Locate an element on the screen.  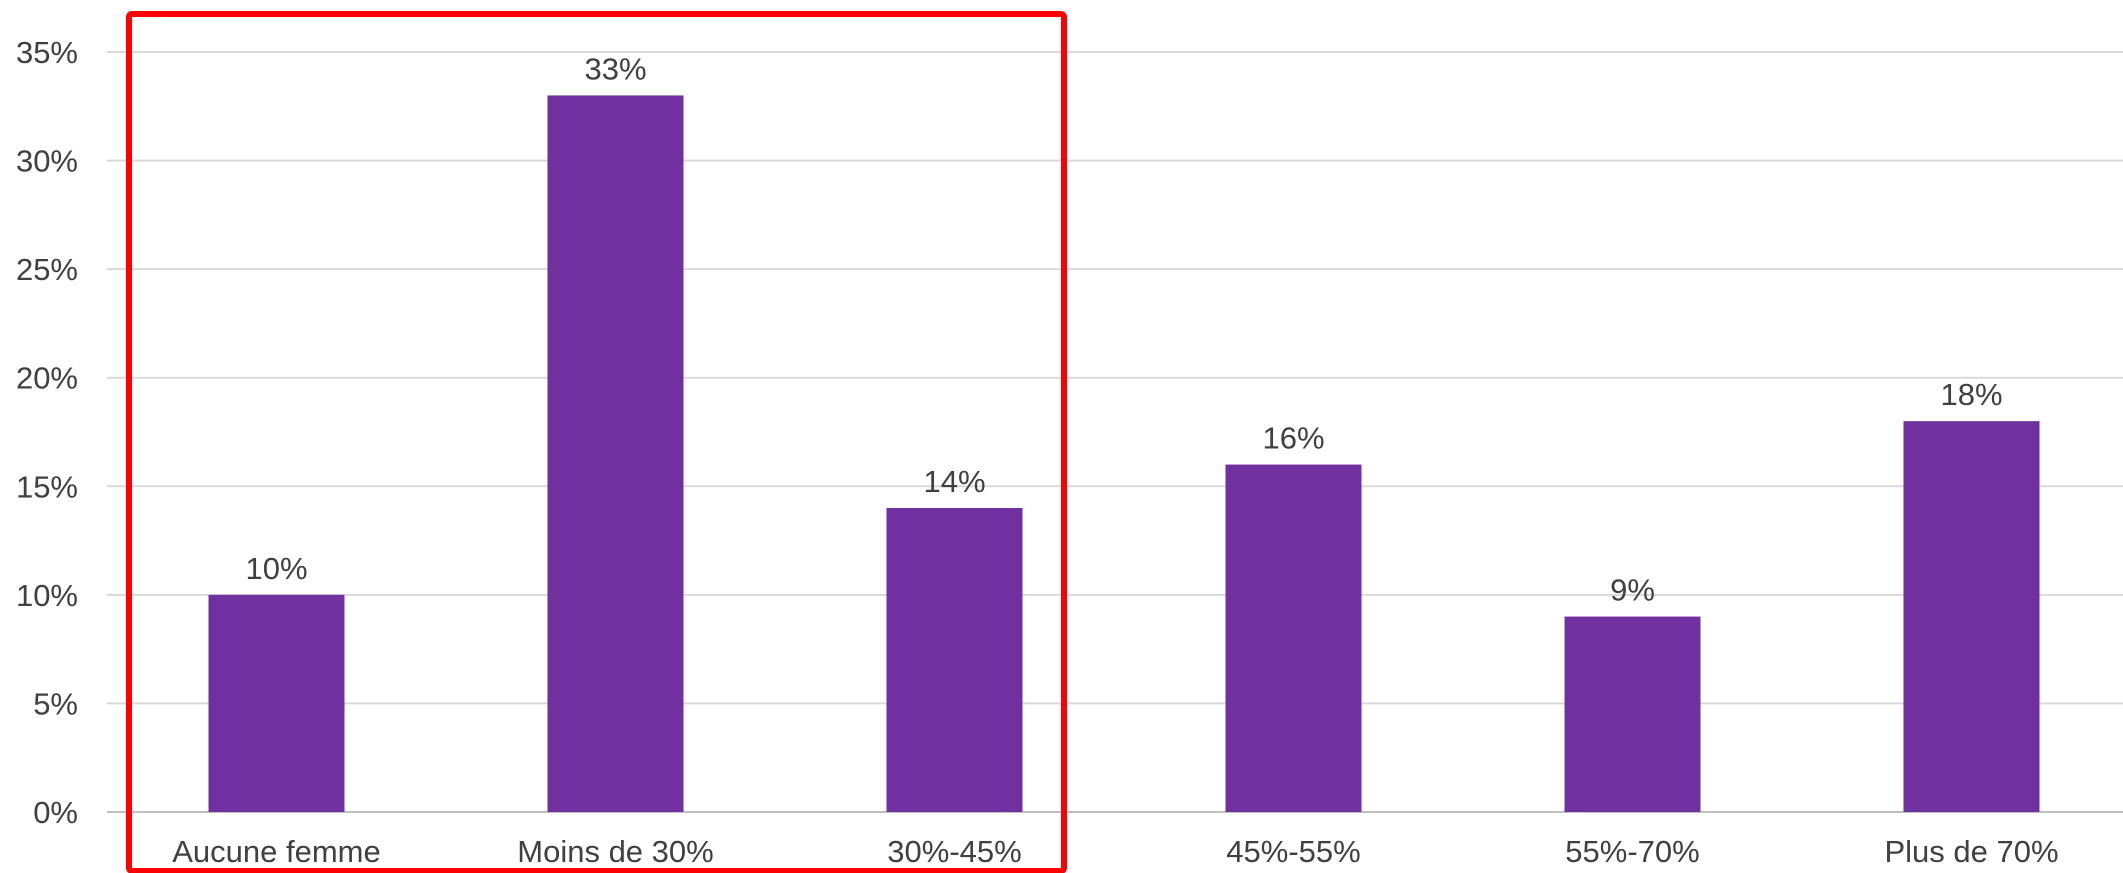
category-label: Moins de 30% is located at coordinates (615, 851).